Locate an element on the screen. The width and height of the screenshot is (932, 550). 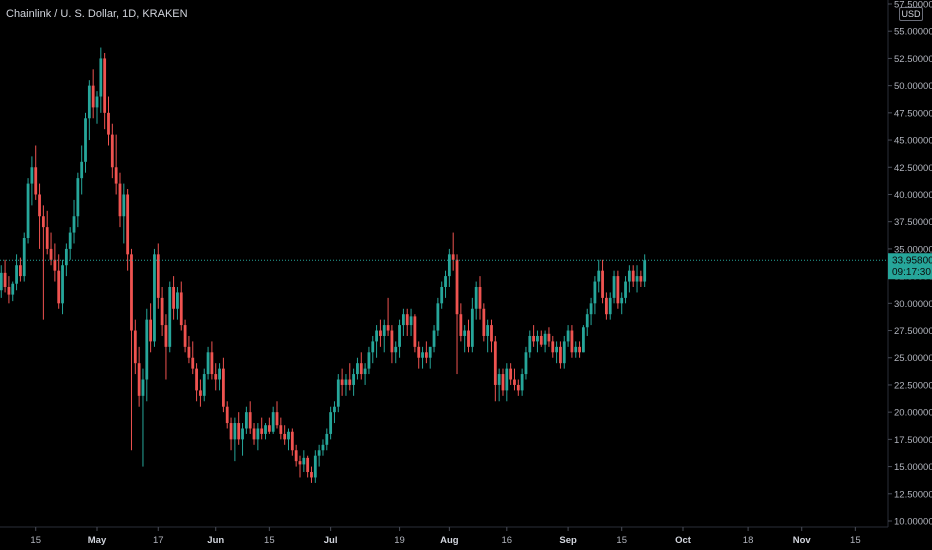
price-tick-label: 57.50000 is located at coordinates (913, 5).